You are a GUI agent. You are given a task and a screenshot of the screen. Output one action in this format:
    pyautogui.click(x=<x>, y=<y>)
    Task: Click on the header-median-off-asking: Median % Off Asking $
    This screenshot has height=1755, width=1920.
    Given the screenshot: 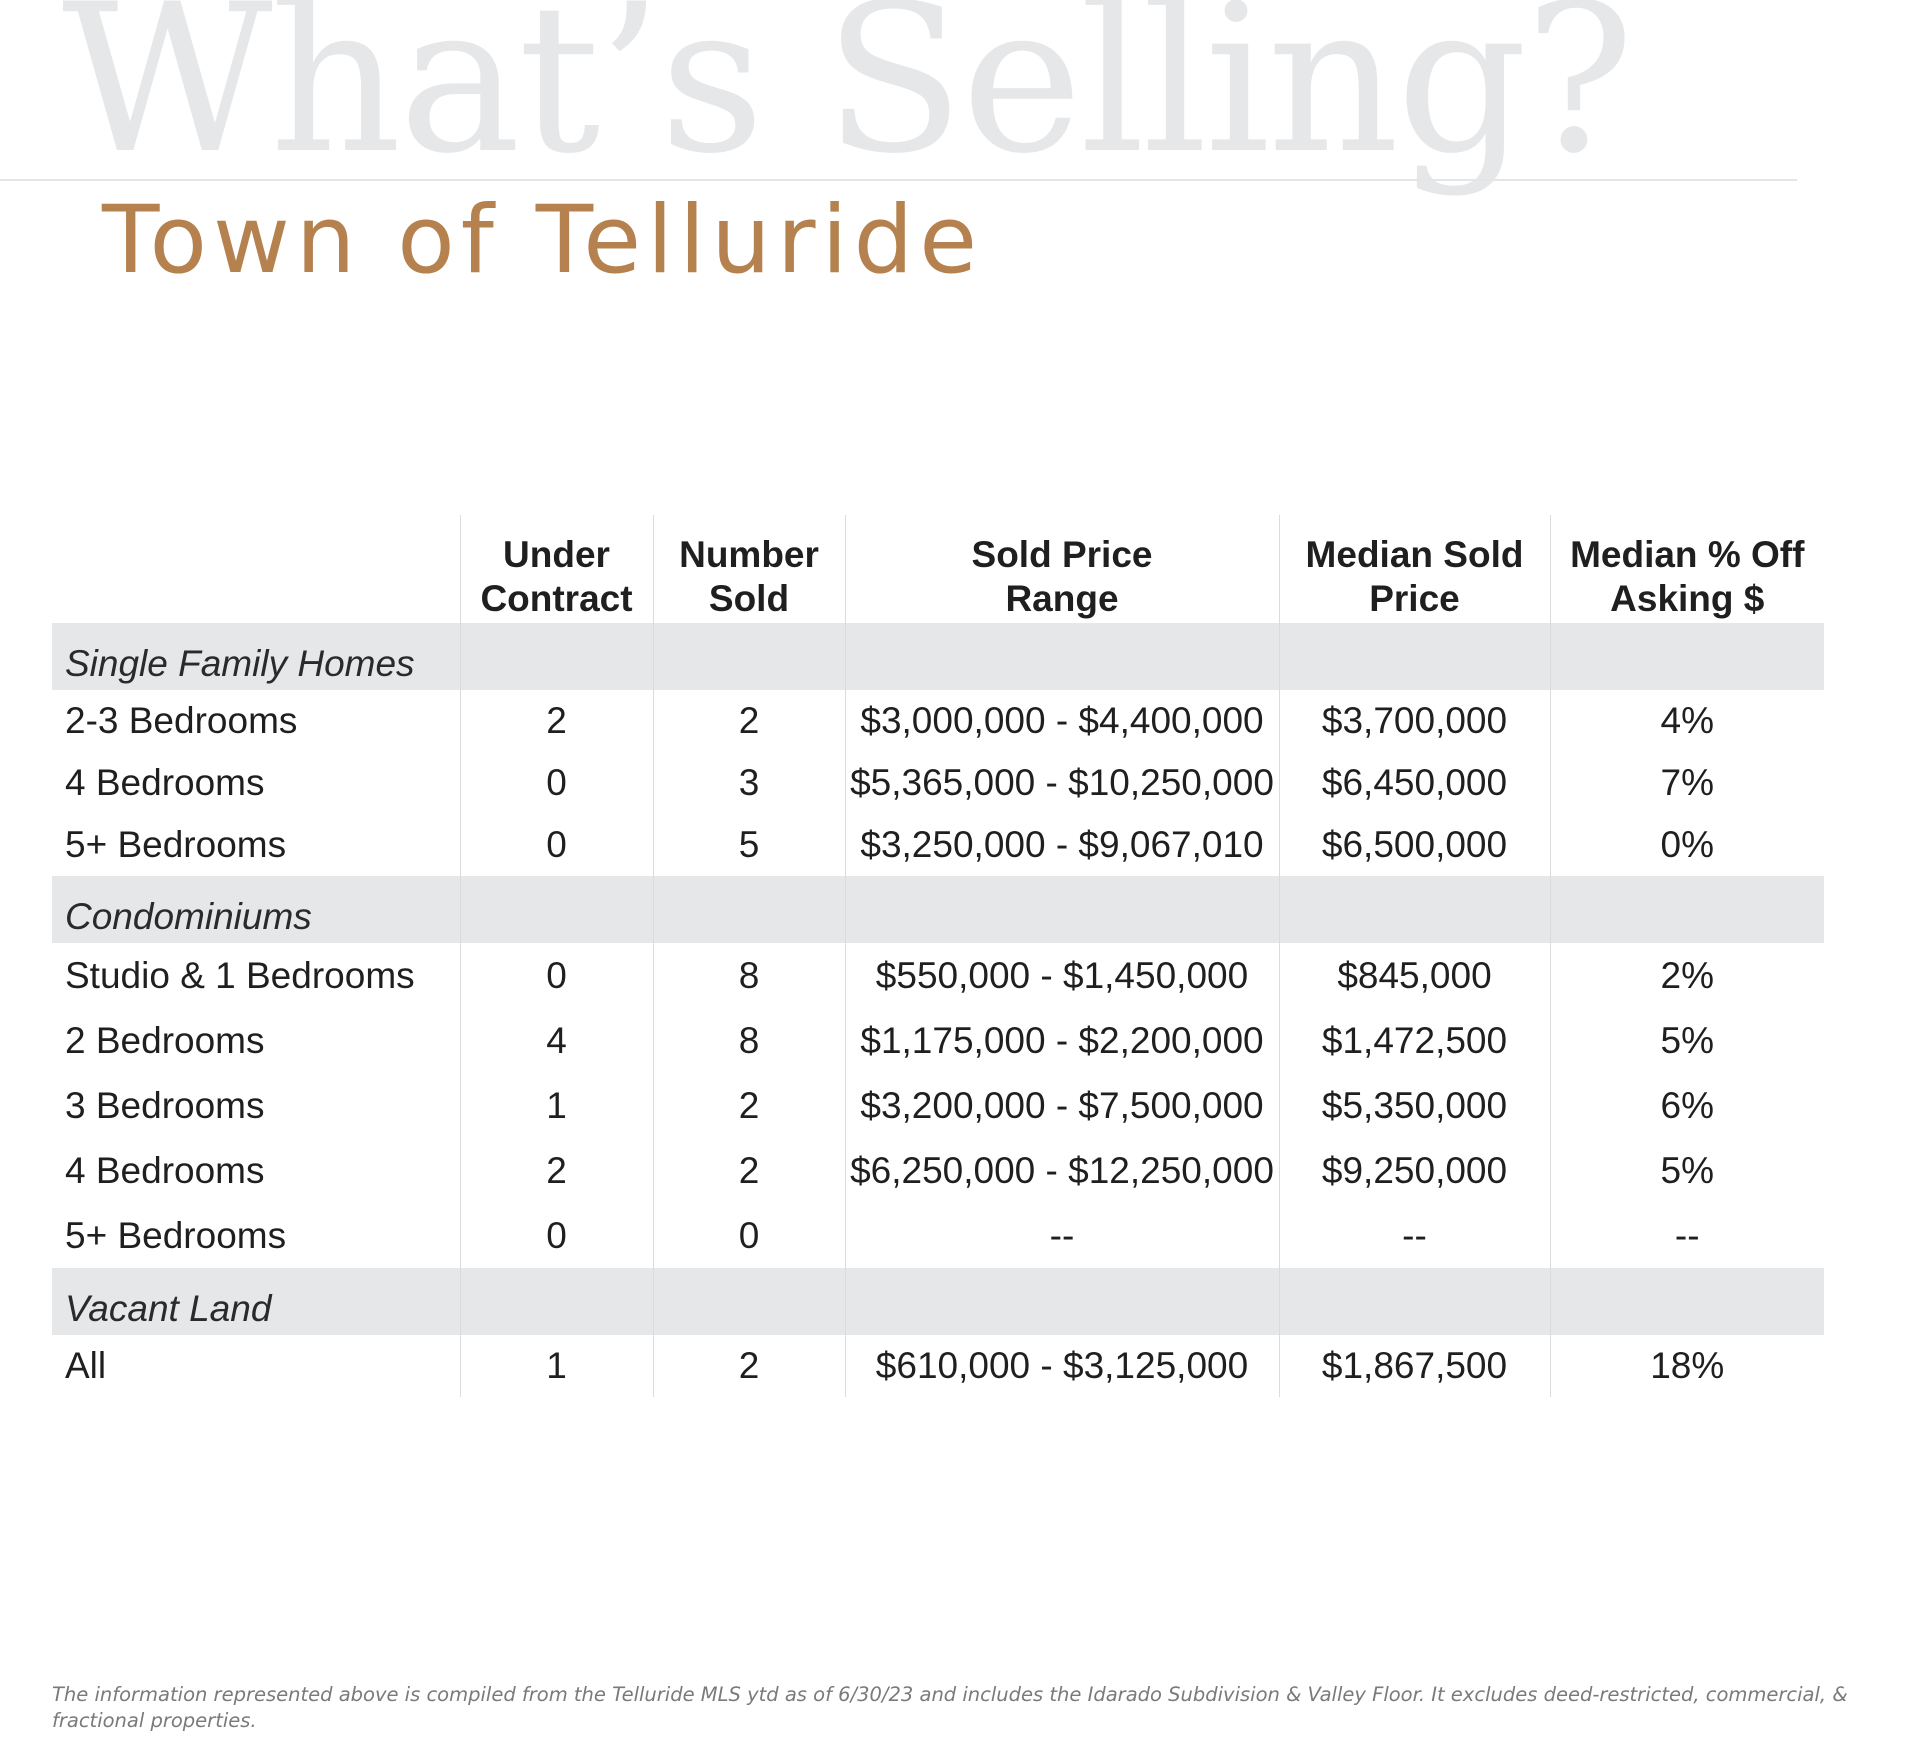 What is the action you would take?
    pyautogui.click(x=1686, y=569)
    